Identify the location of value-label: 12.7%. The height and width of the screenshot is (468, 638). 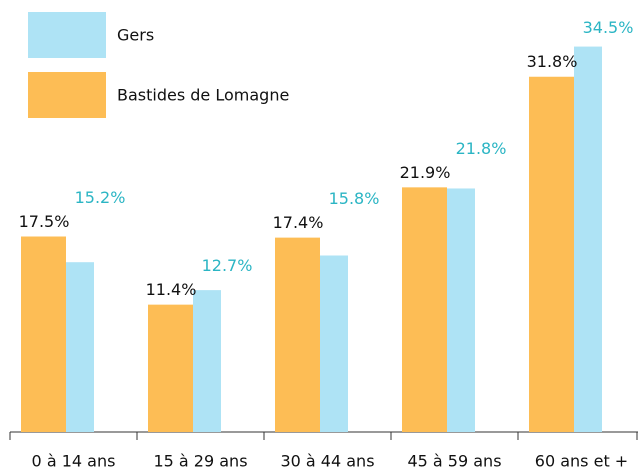
(227, 265).